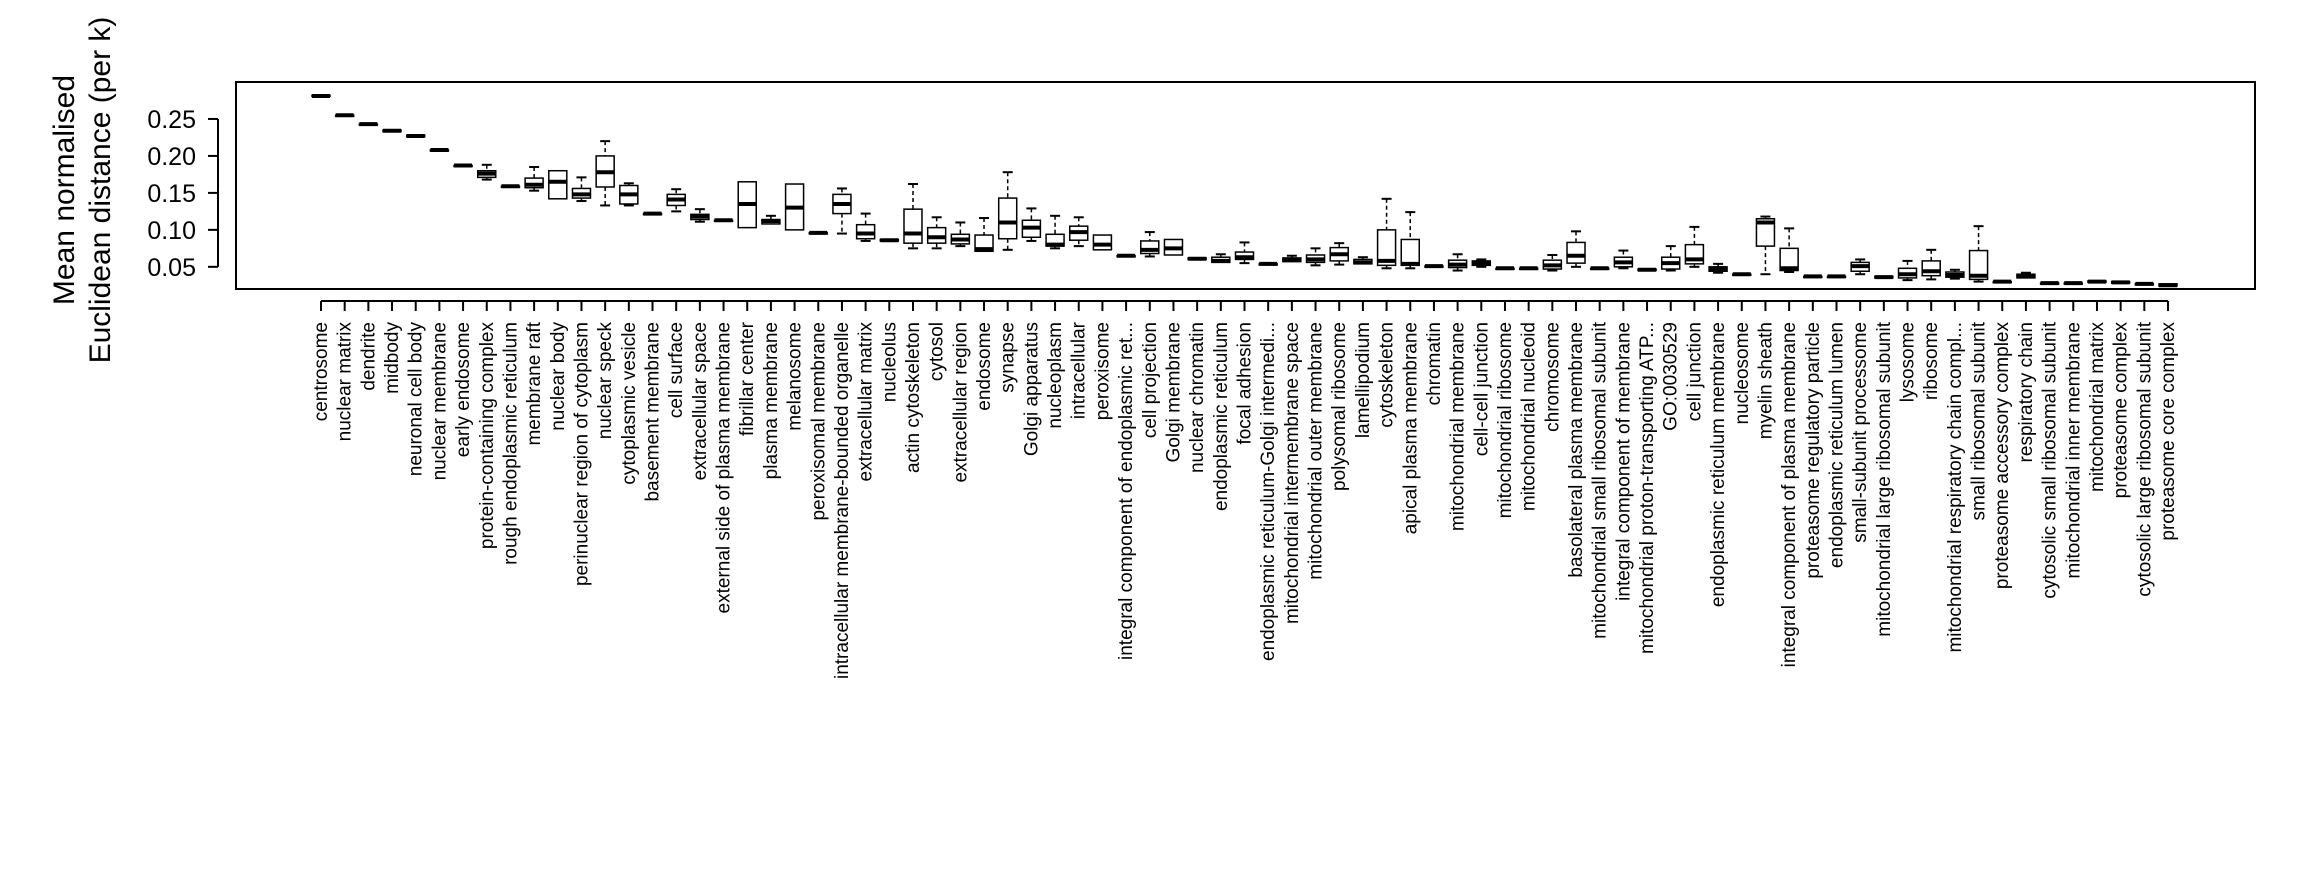 The height and width of the screenshot is (870, 2304). I want to click on y-tick-label: 0.10, so click(171, 231).